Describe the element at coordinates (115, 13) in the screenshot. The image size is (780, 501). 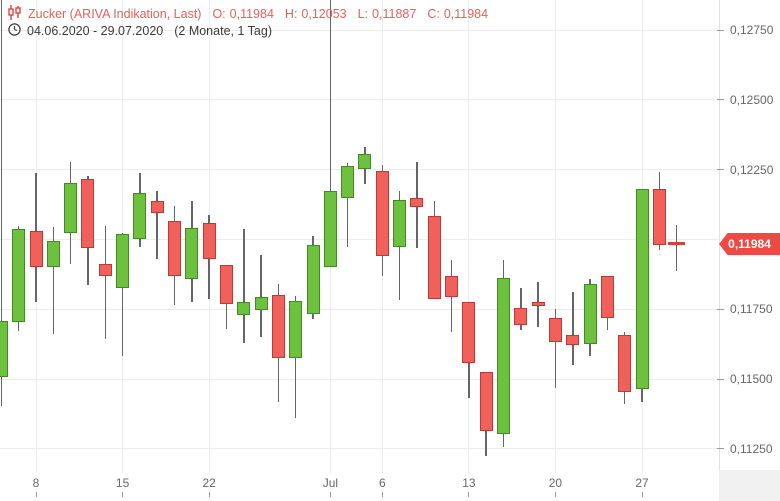
I see `instrument-name: Zucker (ARIVA Indikation, Last)` at that location.